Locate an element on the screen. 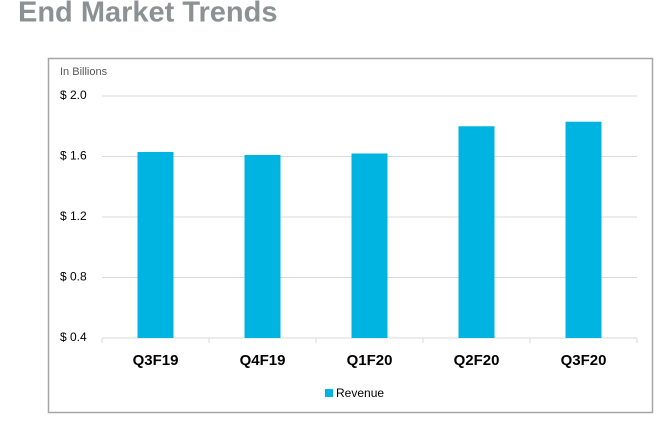 This screenshot has height=422, width=659. x-tick-label: Q1F20 is located at coordinates (370, 360).